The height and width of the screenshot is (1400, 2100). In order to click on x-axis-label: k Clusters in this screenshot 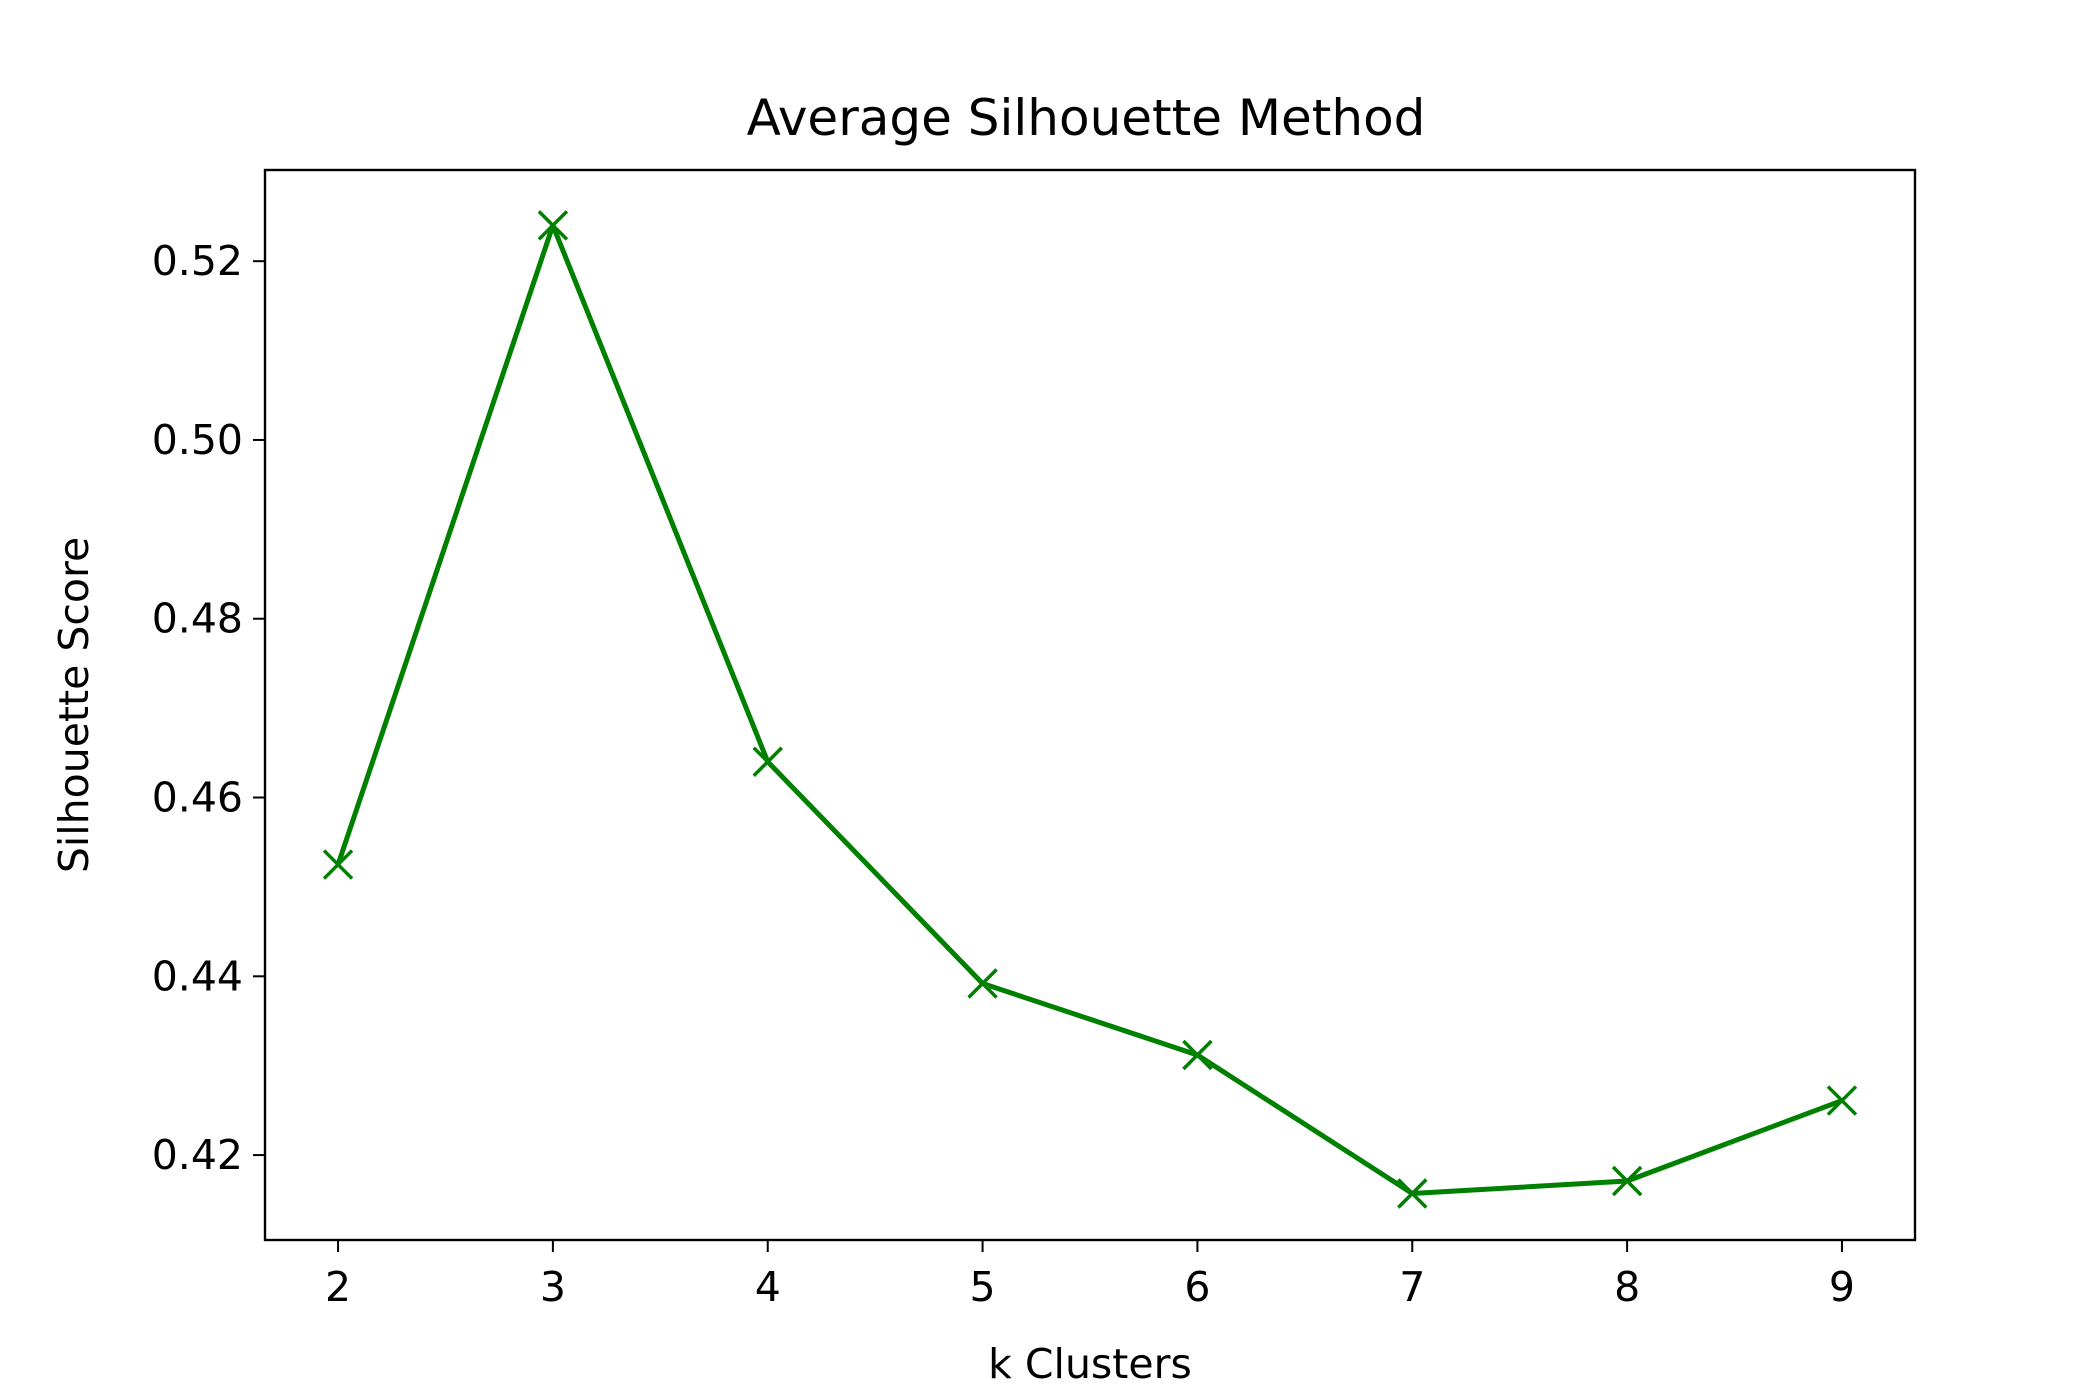, I will do `click(1090, 1364)`.